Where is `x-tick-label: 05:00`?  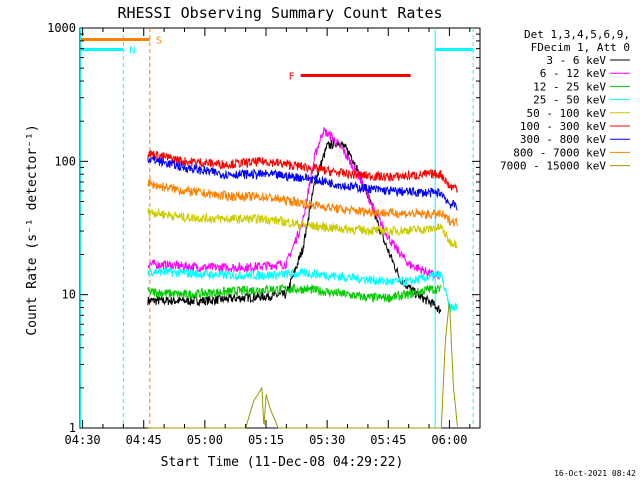 x-tick-label: 05:00 is located at coordinates (205, 440).